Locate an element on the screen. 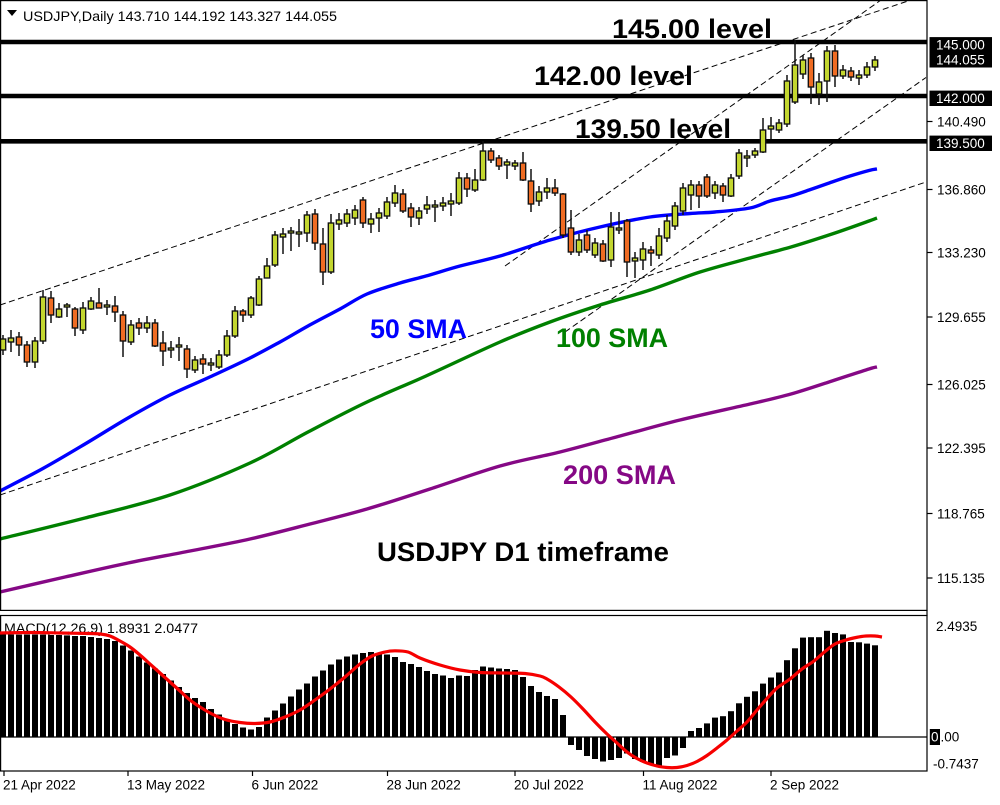  svg-text: 200 SMA is located at coordinates (619, 475).